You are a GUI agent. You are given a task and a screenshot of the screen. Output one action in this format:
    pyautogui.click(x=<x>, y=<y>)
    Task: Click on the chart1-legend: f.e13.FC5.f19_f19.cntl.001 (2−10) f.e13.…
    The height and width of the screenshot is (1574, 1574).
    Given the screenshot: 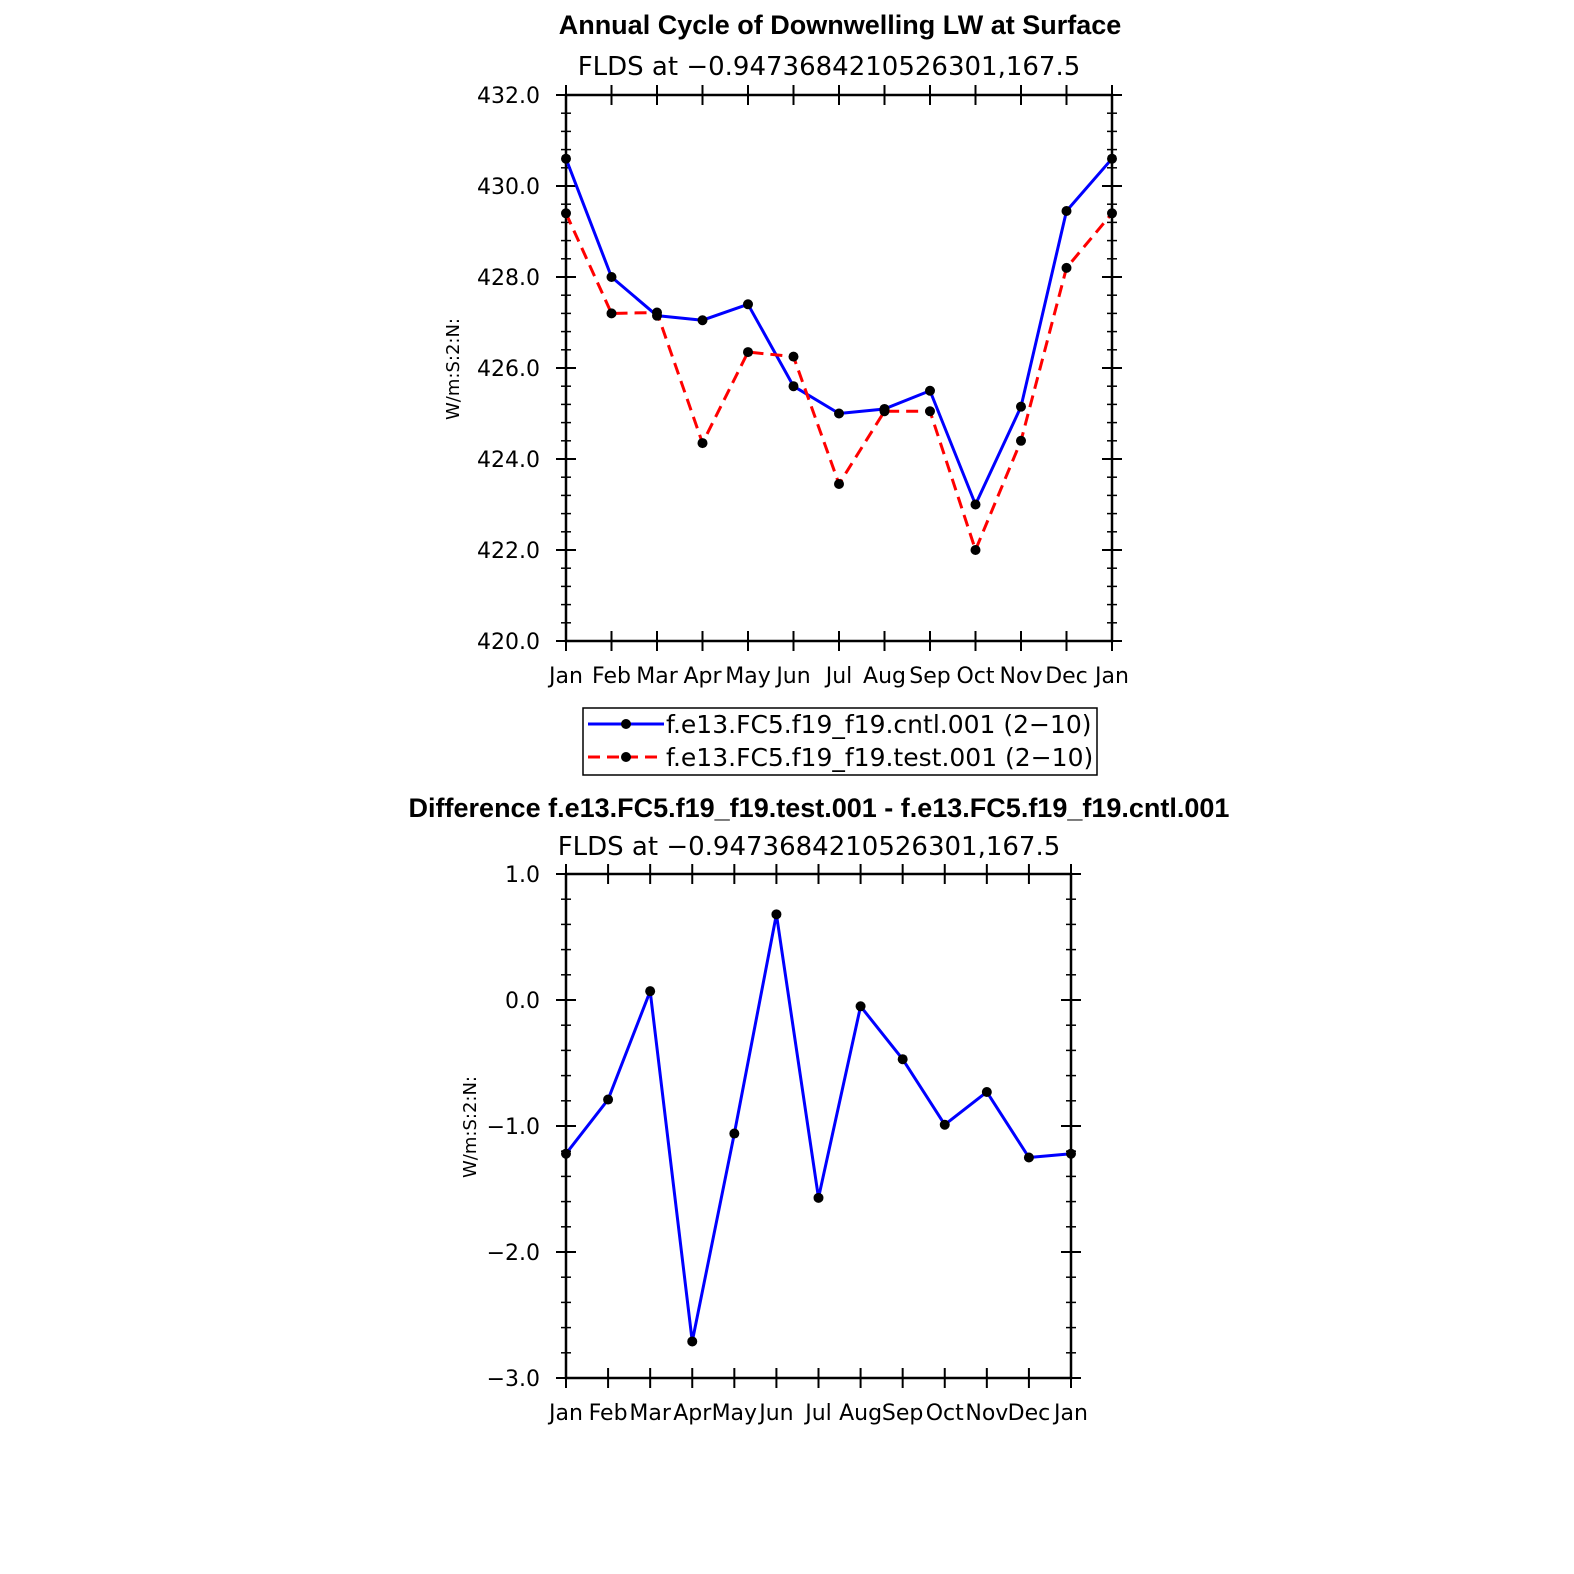 What is the action you would take?
    pyautogui.click(x=840, y=741)
    